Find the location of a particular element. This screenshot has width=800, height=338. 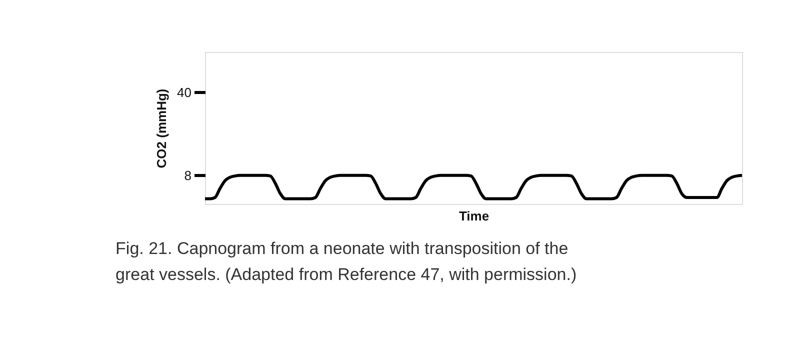

line-series is located at coordinates (474, 187).